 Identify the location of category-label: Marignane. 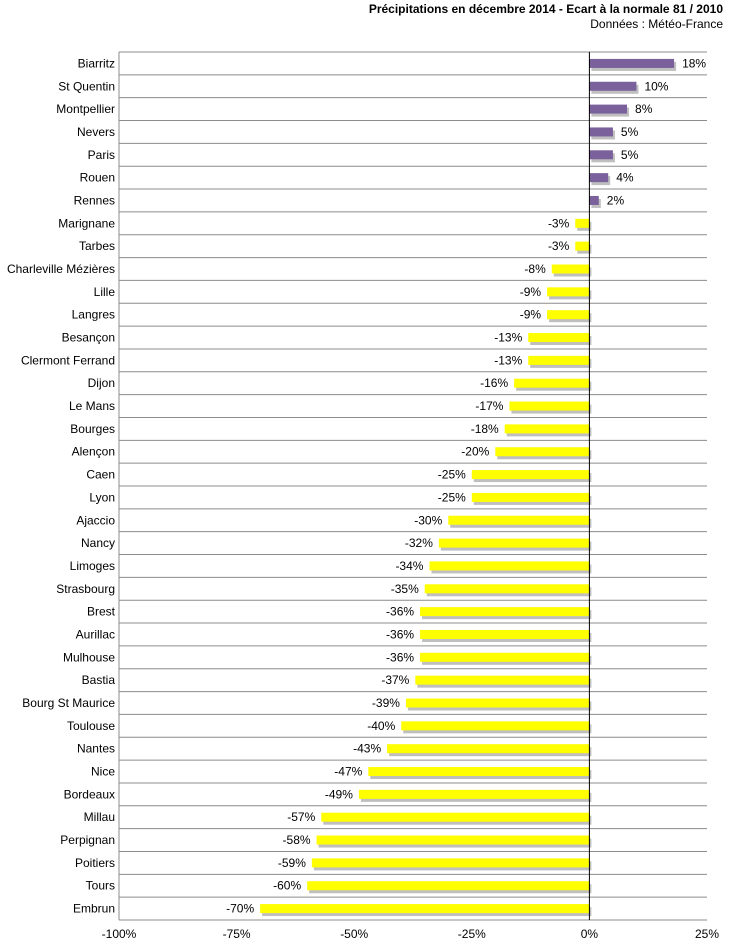
(86, 223).